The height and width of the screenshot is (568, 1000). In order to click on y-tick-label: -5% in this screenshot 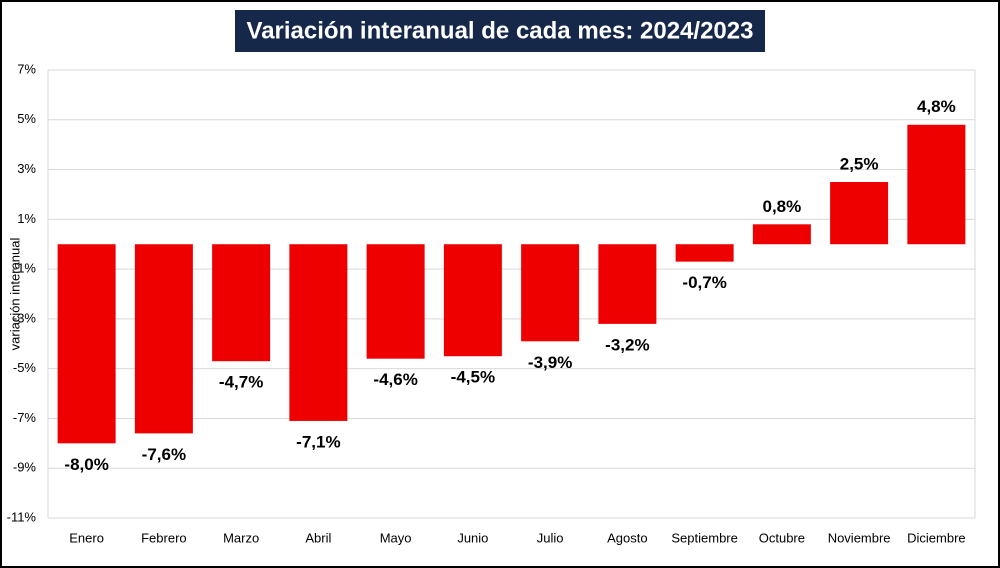, I will do `click(25, 367)`.